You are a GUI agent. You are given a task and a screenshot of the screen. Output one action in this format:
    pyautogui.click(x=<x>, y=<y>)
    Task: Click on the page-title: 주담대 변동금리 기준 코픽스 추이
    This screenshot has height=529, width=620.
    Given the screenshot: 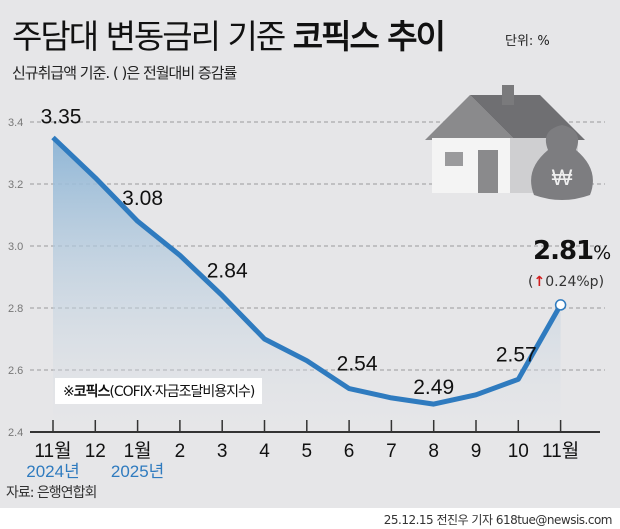 What is the action you would take?
    pyautogui.click(x=229, y=34)
    